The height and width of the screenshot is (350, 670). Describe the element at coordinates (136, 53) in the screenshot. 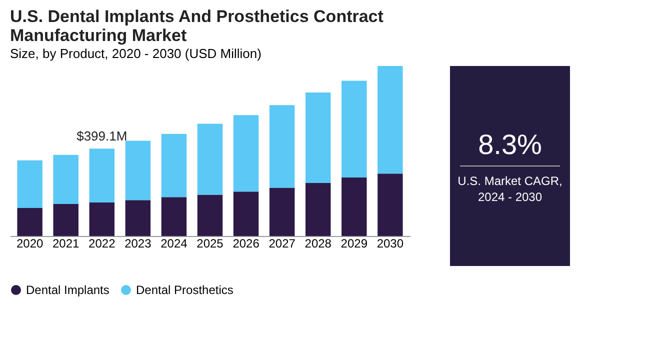

I see `chart-subtitle: Size, by Product, 2020 - 2030 (USD Million)` at that location.